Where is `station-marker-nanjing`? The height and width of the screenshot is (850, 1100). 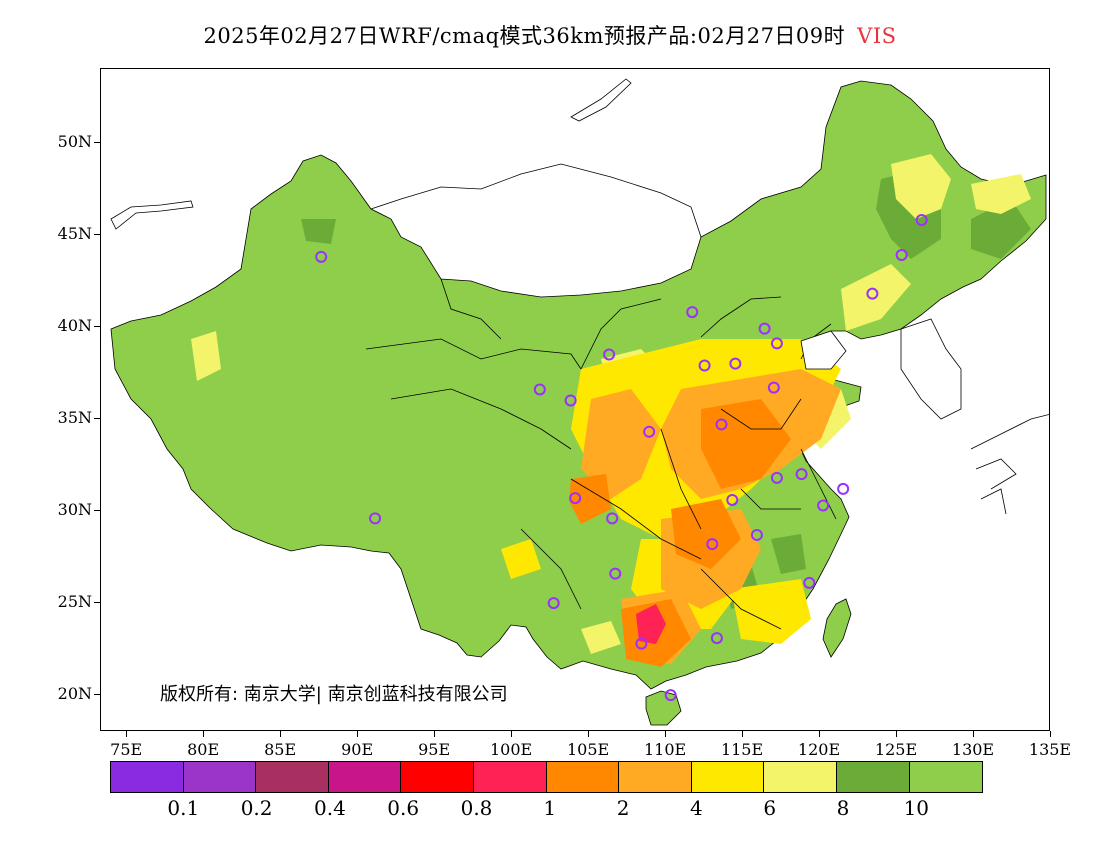
station-marker-nanjing is located at coordinates (801, 474).